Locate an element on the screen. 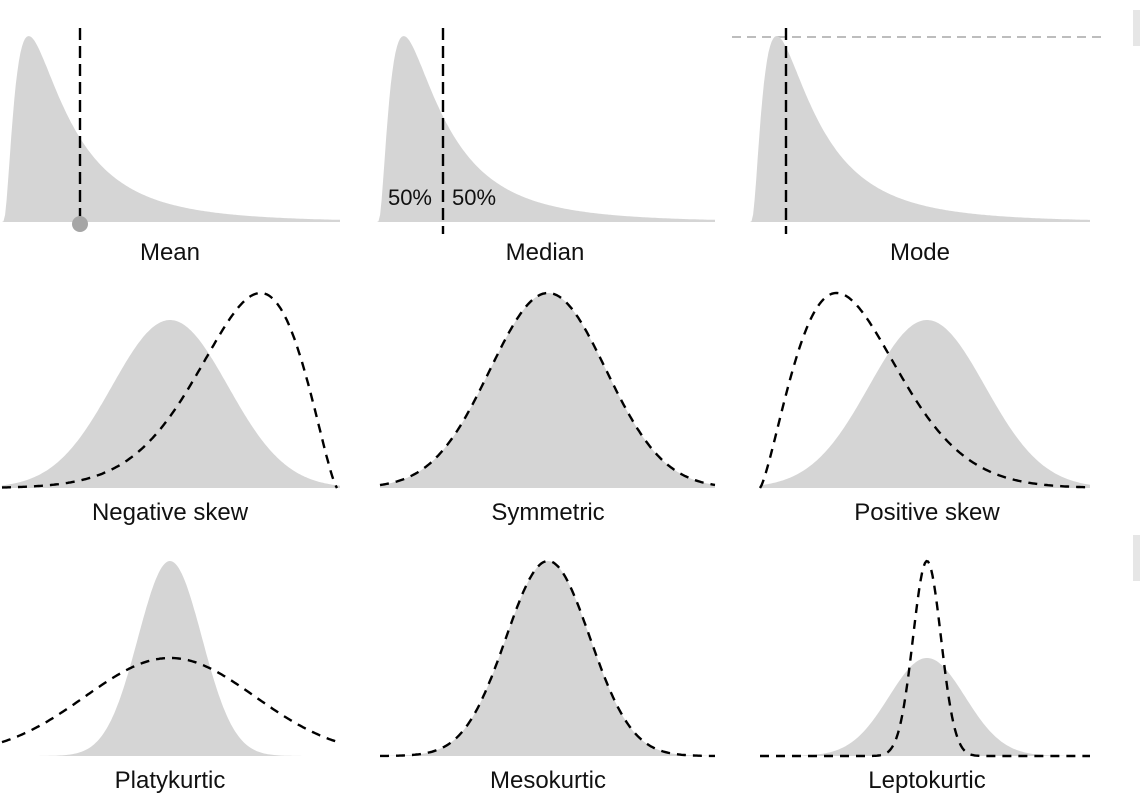 The width and height of the screenshot is (1140, 800). panel-platykurtic: Platykurtic is located at coordinates (171, 677).